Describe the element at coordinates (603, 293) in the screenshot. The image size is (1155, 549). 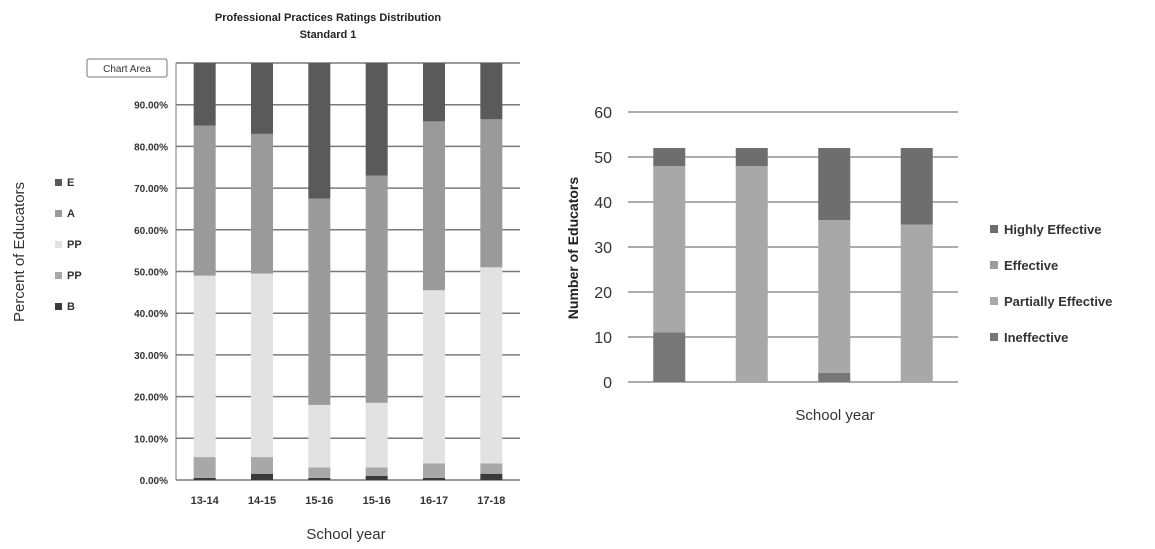
I see `chart-2-y-tick-label: 20` at that location.